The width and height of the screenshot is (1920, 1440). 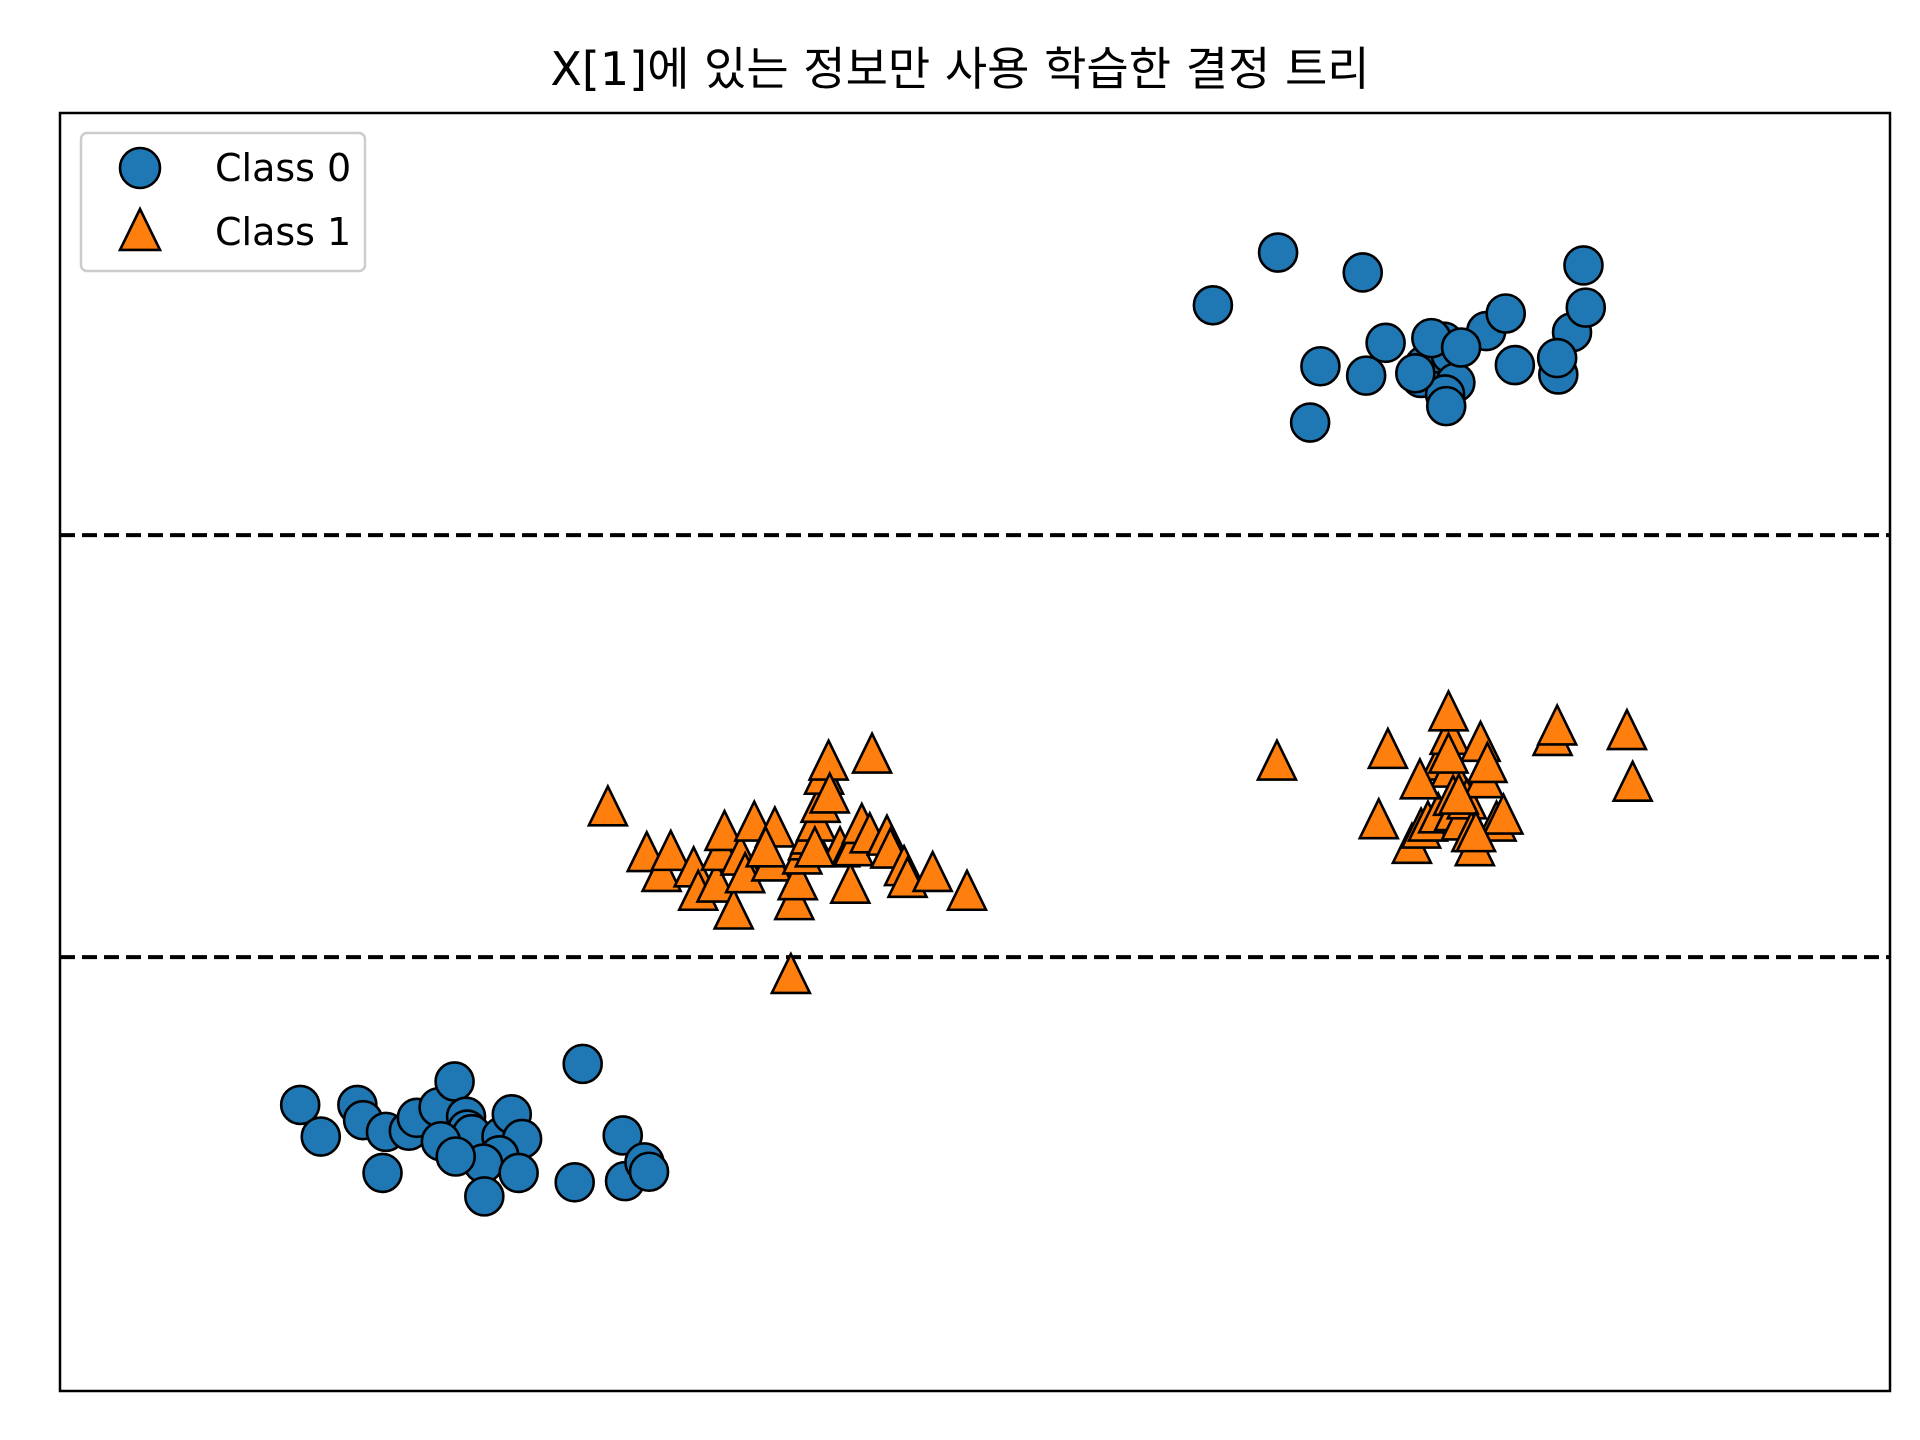 I want to click on chart-title: X[1]에 있는 정보만 사용 학습한 결정 트리, so click(x=959, y=69).